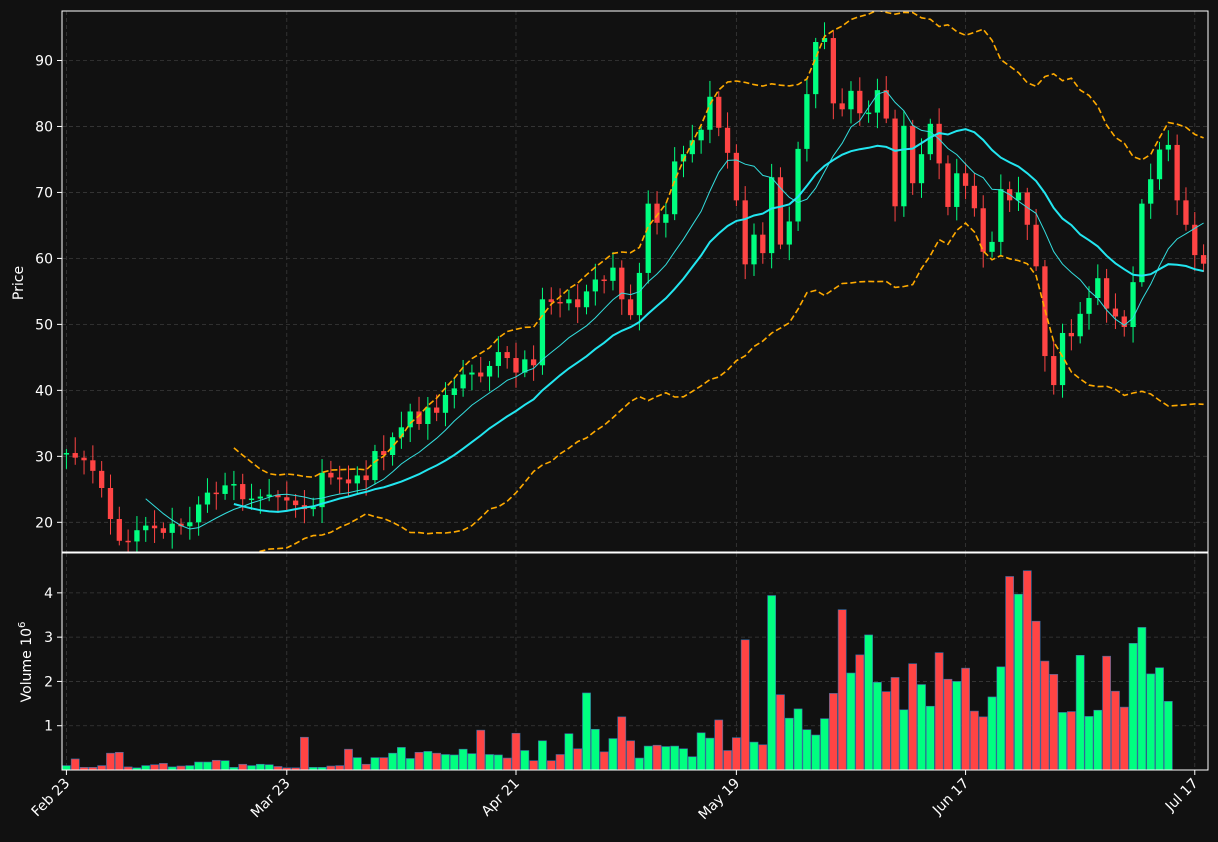 Image resolution: width=1218 pixels, height=842 pixels. Describe the element at coordinates (44, 61) in the screenshot. I see `price-y-tick-label: 90` at that location.